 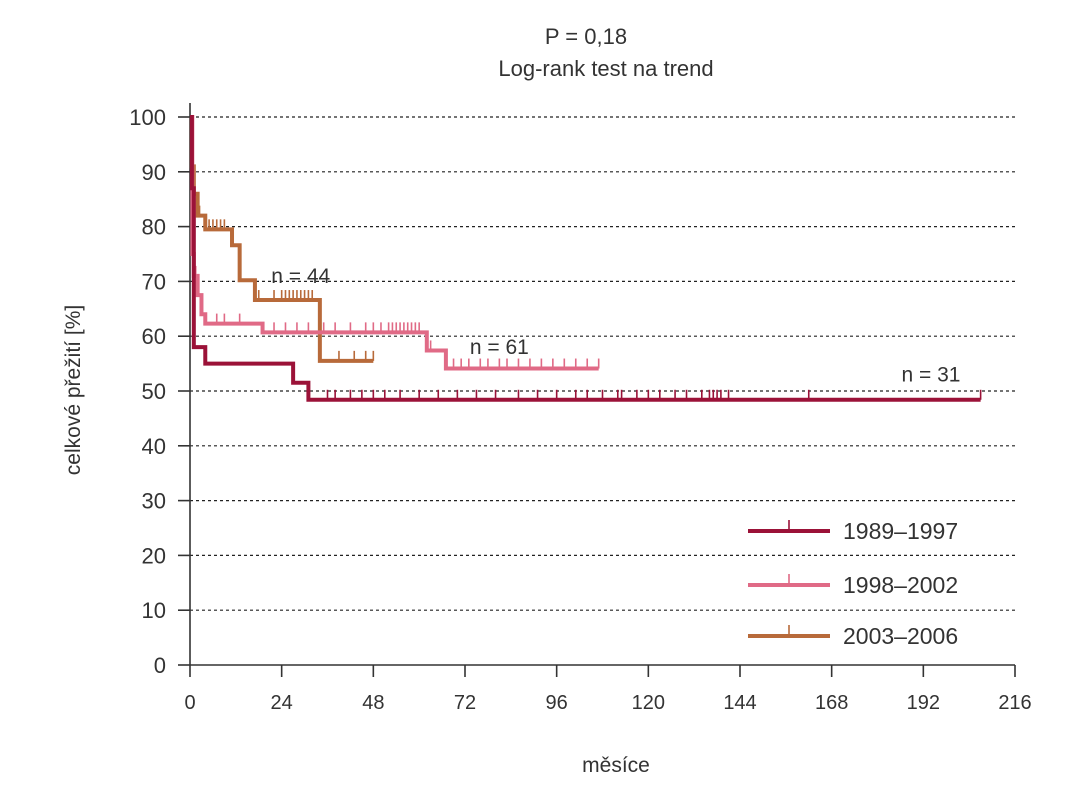 I want to click on y-tick-label: 40, so click(x=154, y=446).